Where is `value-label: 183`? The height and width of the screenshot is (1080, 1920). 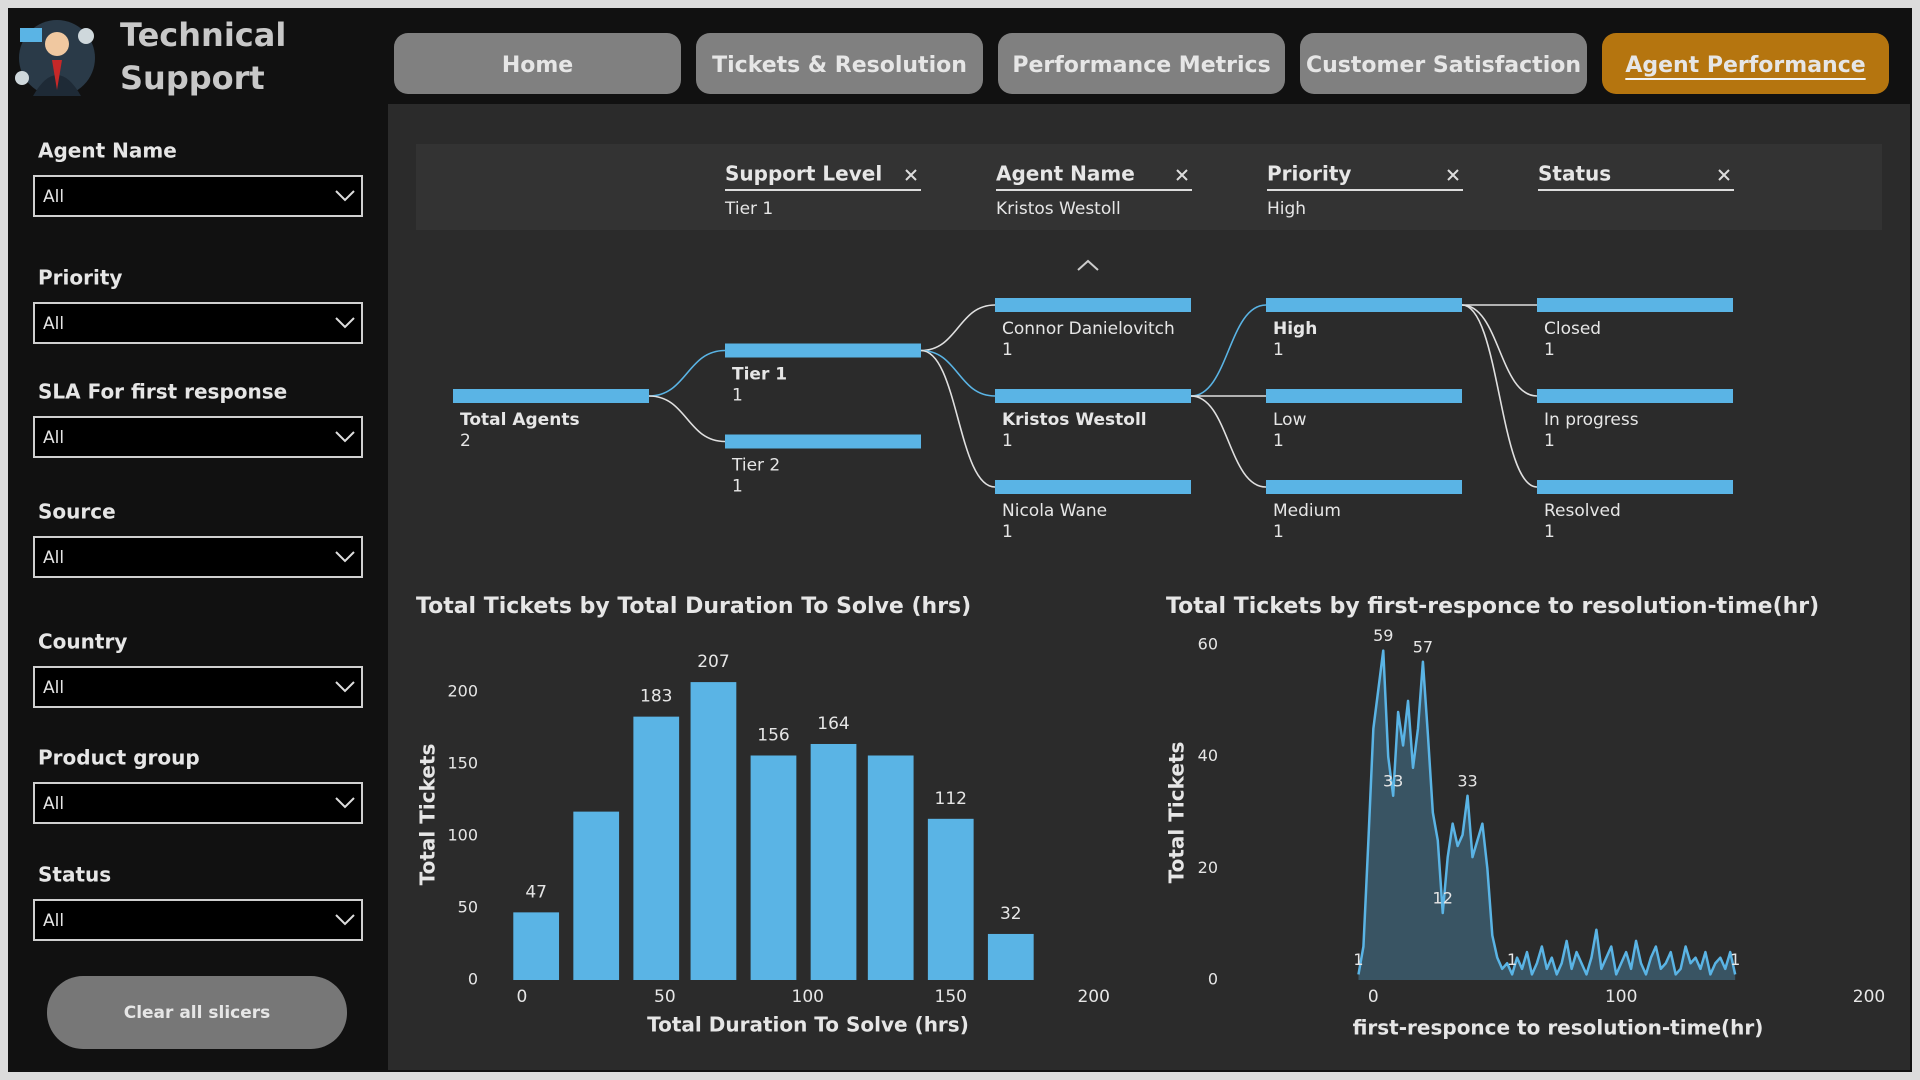 value-label: 183 is located at coordinates (656, 697).